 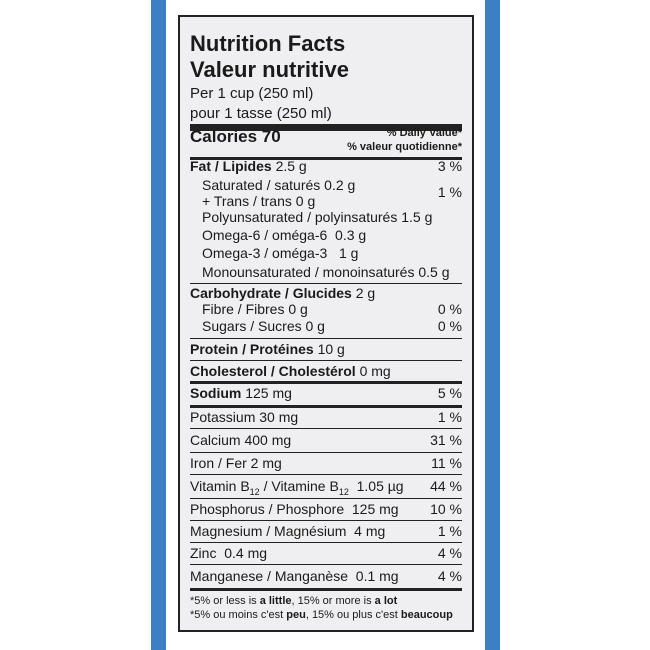 What do you see at coordinates (294, 576) in the screenshot?
I see `nutrient: Manganese / Manganèse 0.1 mg` at bounding box center [294, 576].